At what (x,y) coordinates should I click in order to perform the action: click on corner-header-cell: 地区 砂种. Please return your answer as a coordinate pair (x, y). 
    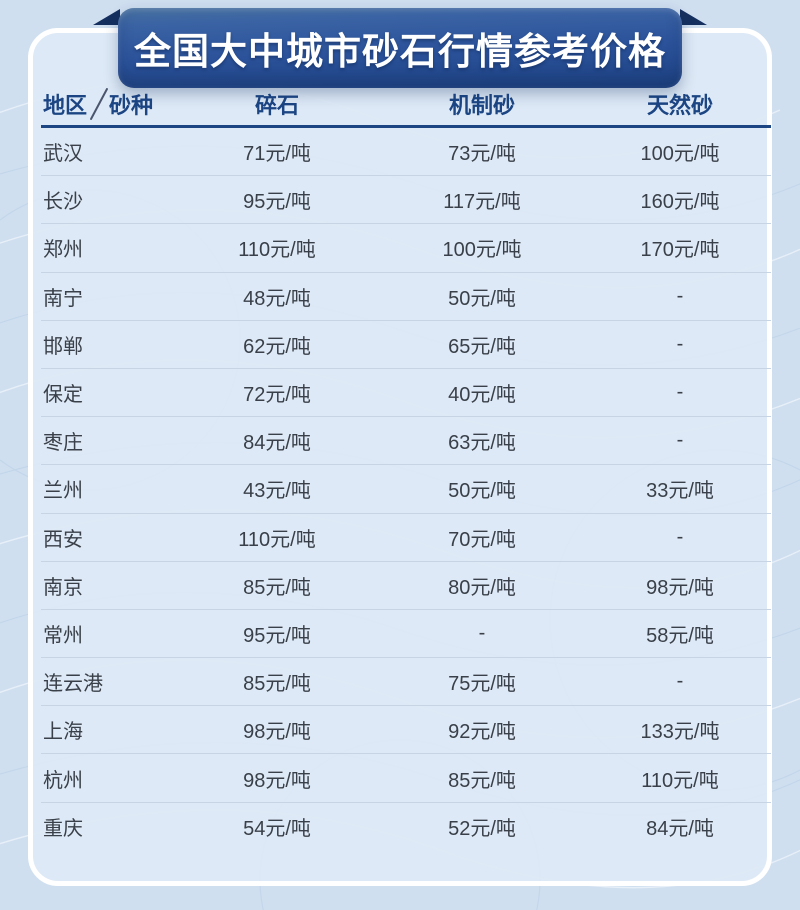
    Looking at the image, I should click on (110, 104).